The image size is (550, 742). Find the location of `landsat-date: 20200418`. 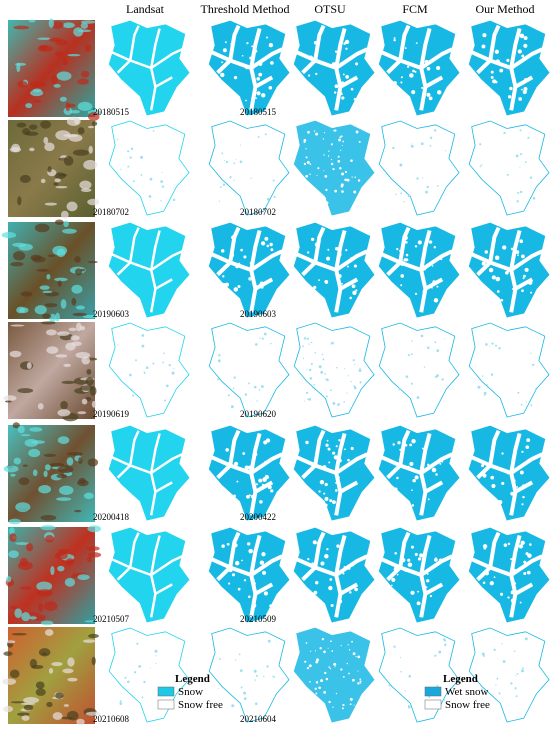

landsat-date: 20200418 is located at coordinates (111, 517).